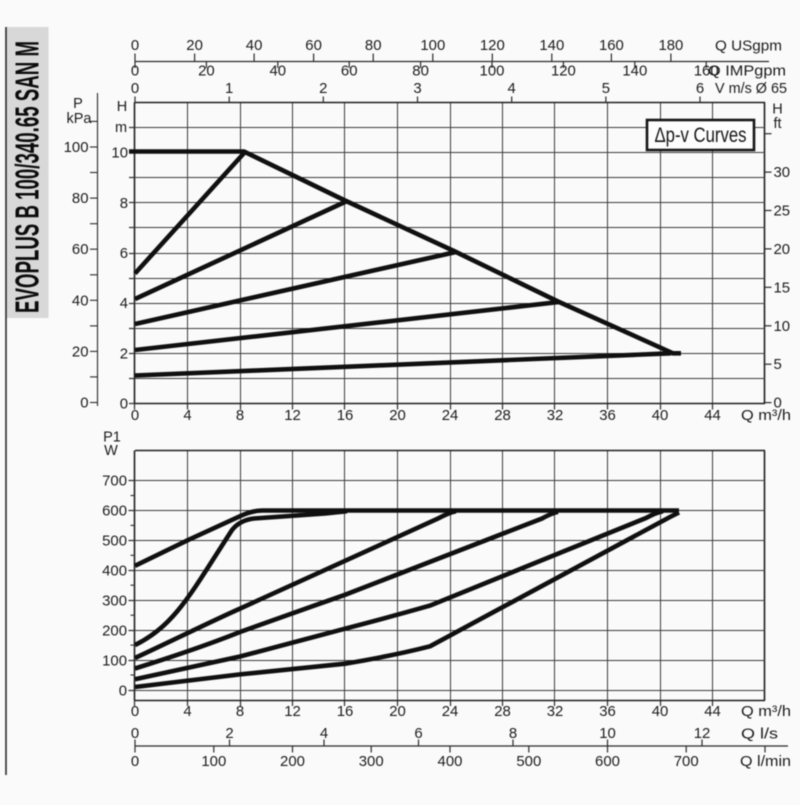 The image size is (800, 805). I want to click on svg-text: Q l/s, so click(759, 734).